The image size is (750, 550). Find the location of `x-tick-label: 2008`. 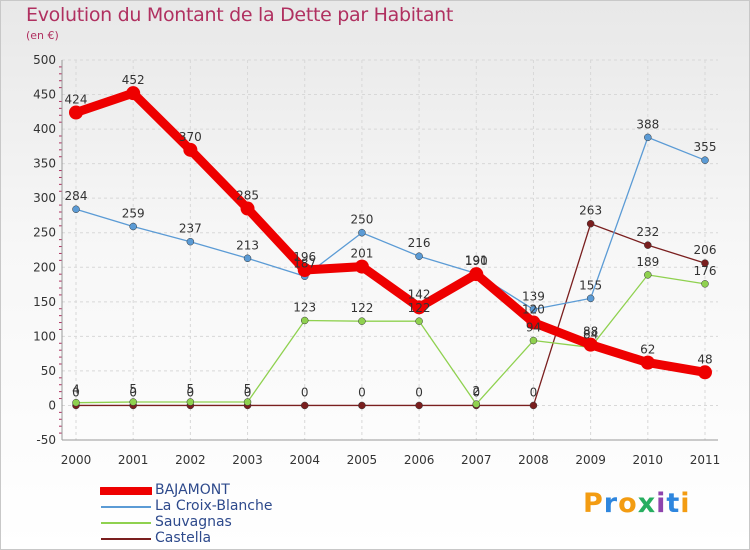

x-tick-label: 2008 is located at coordinates (533, 460).